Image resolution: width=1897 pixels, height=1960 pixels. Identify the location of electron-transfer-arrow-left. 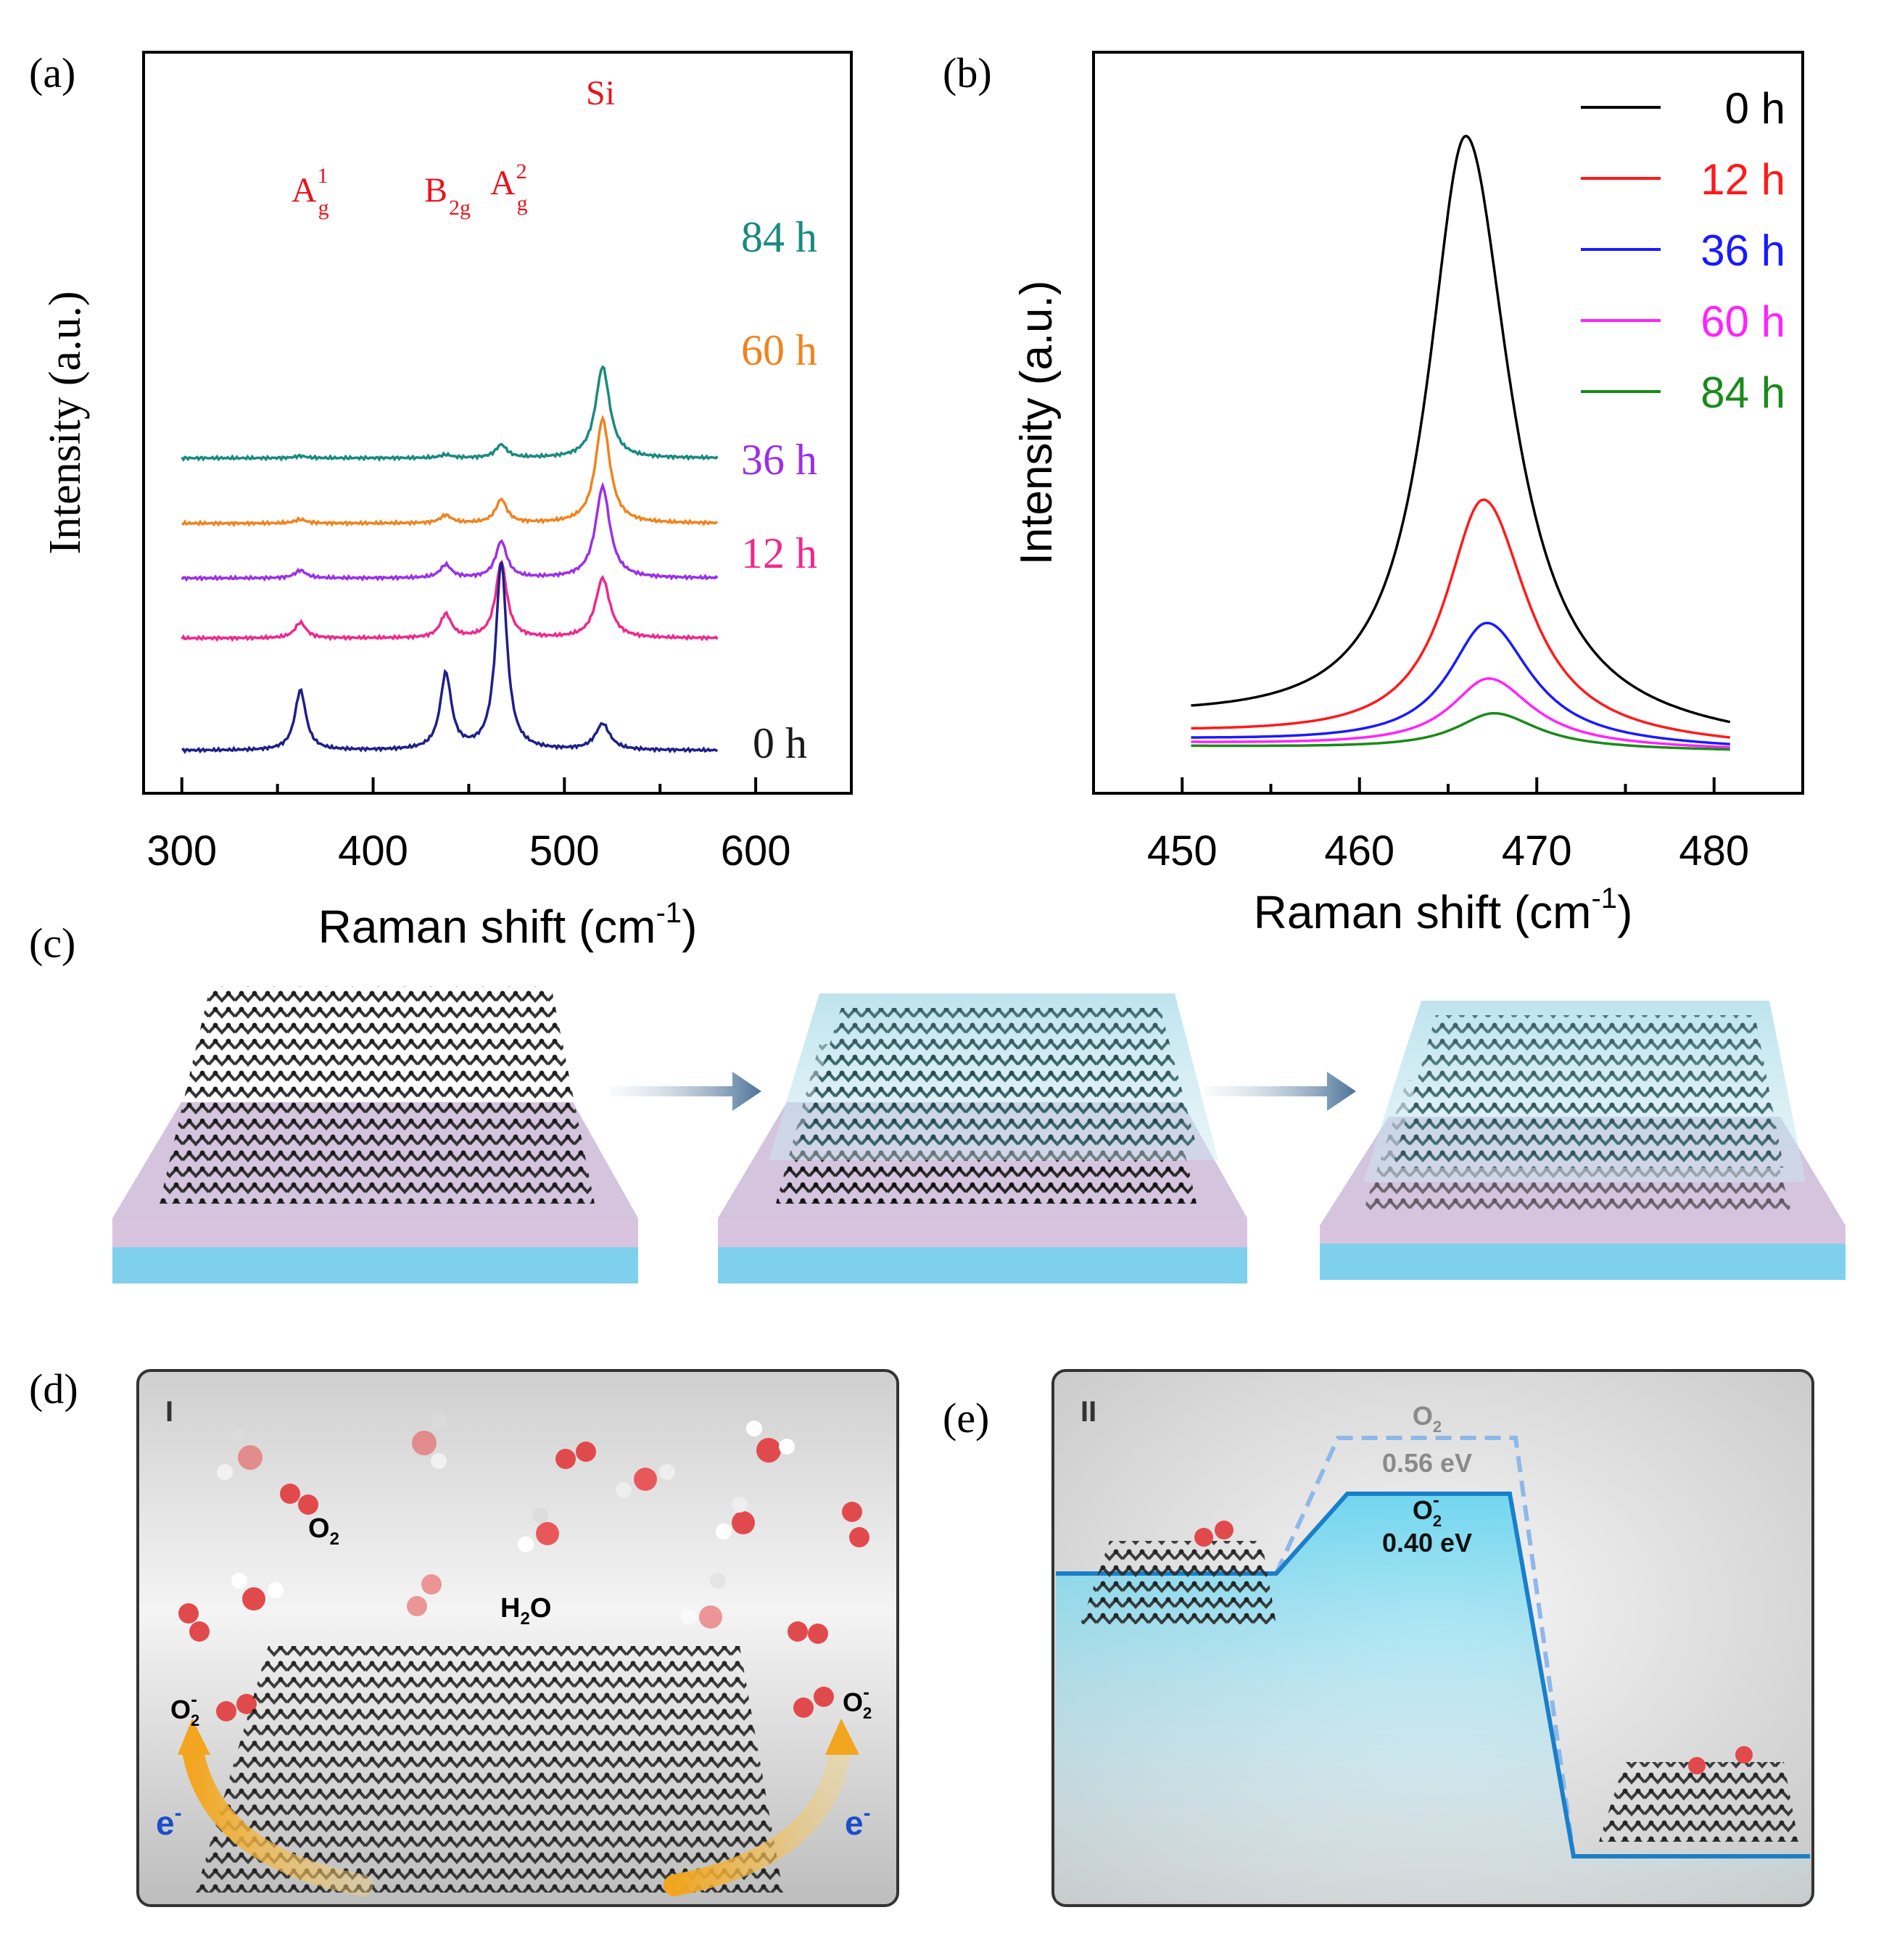
(277, 1816).